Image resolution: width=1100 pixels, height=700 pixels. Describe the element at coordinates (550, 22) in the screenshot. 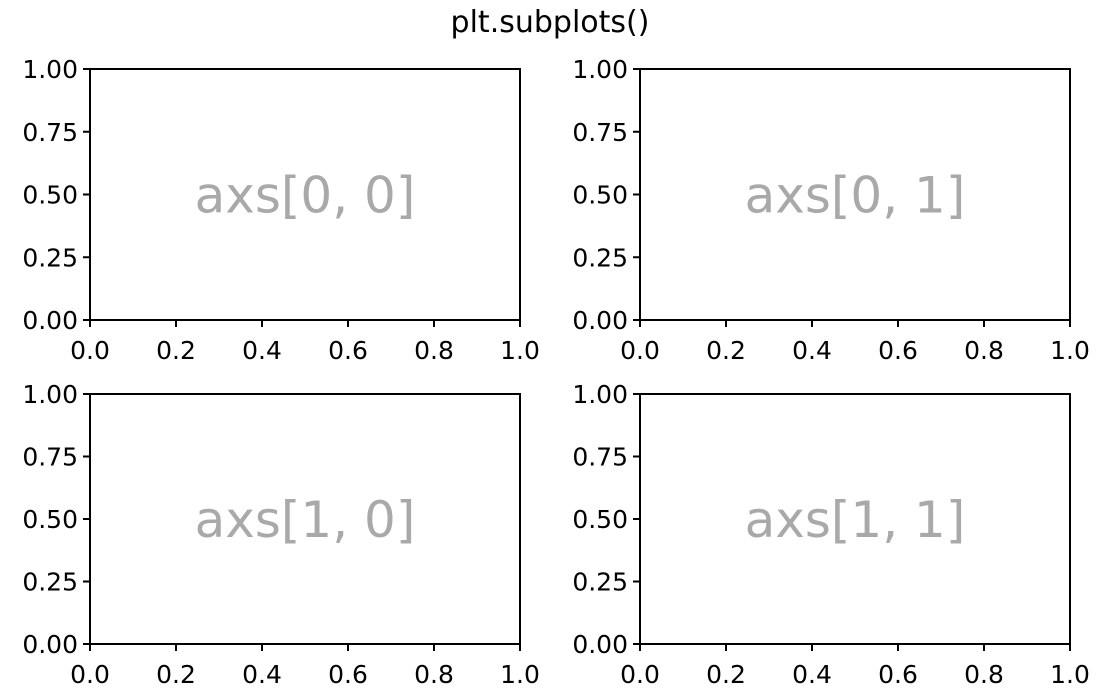

I see `figure-suptitle: plt.subplots()` at that location.